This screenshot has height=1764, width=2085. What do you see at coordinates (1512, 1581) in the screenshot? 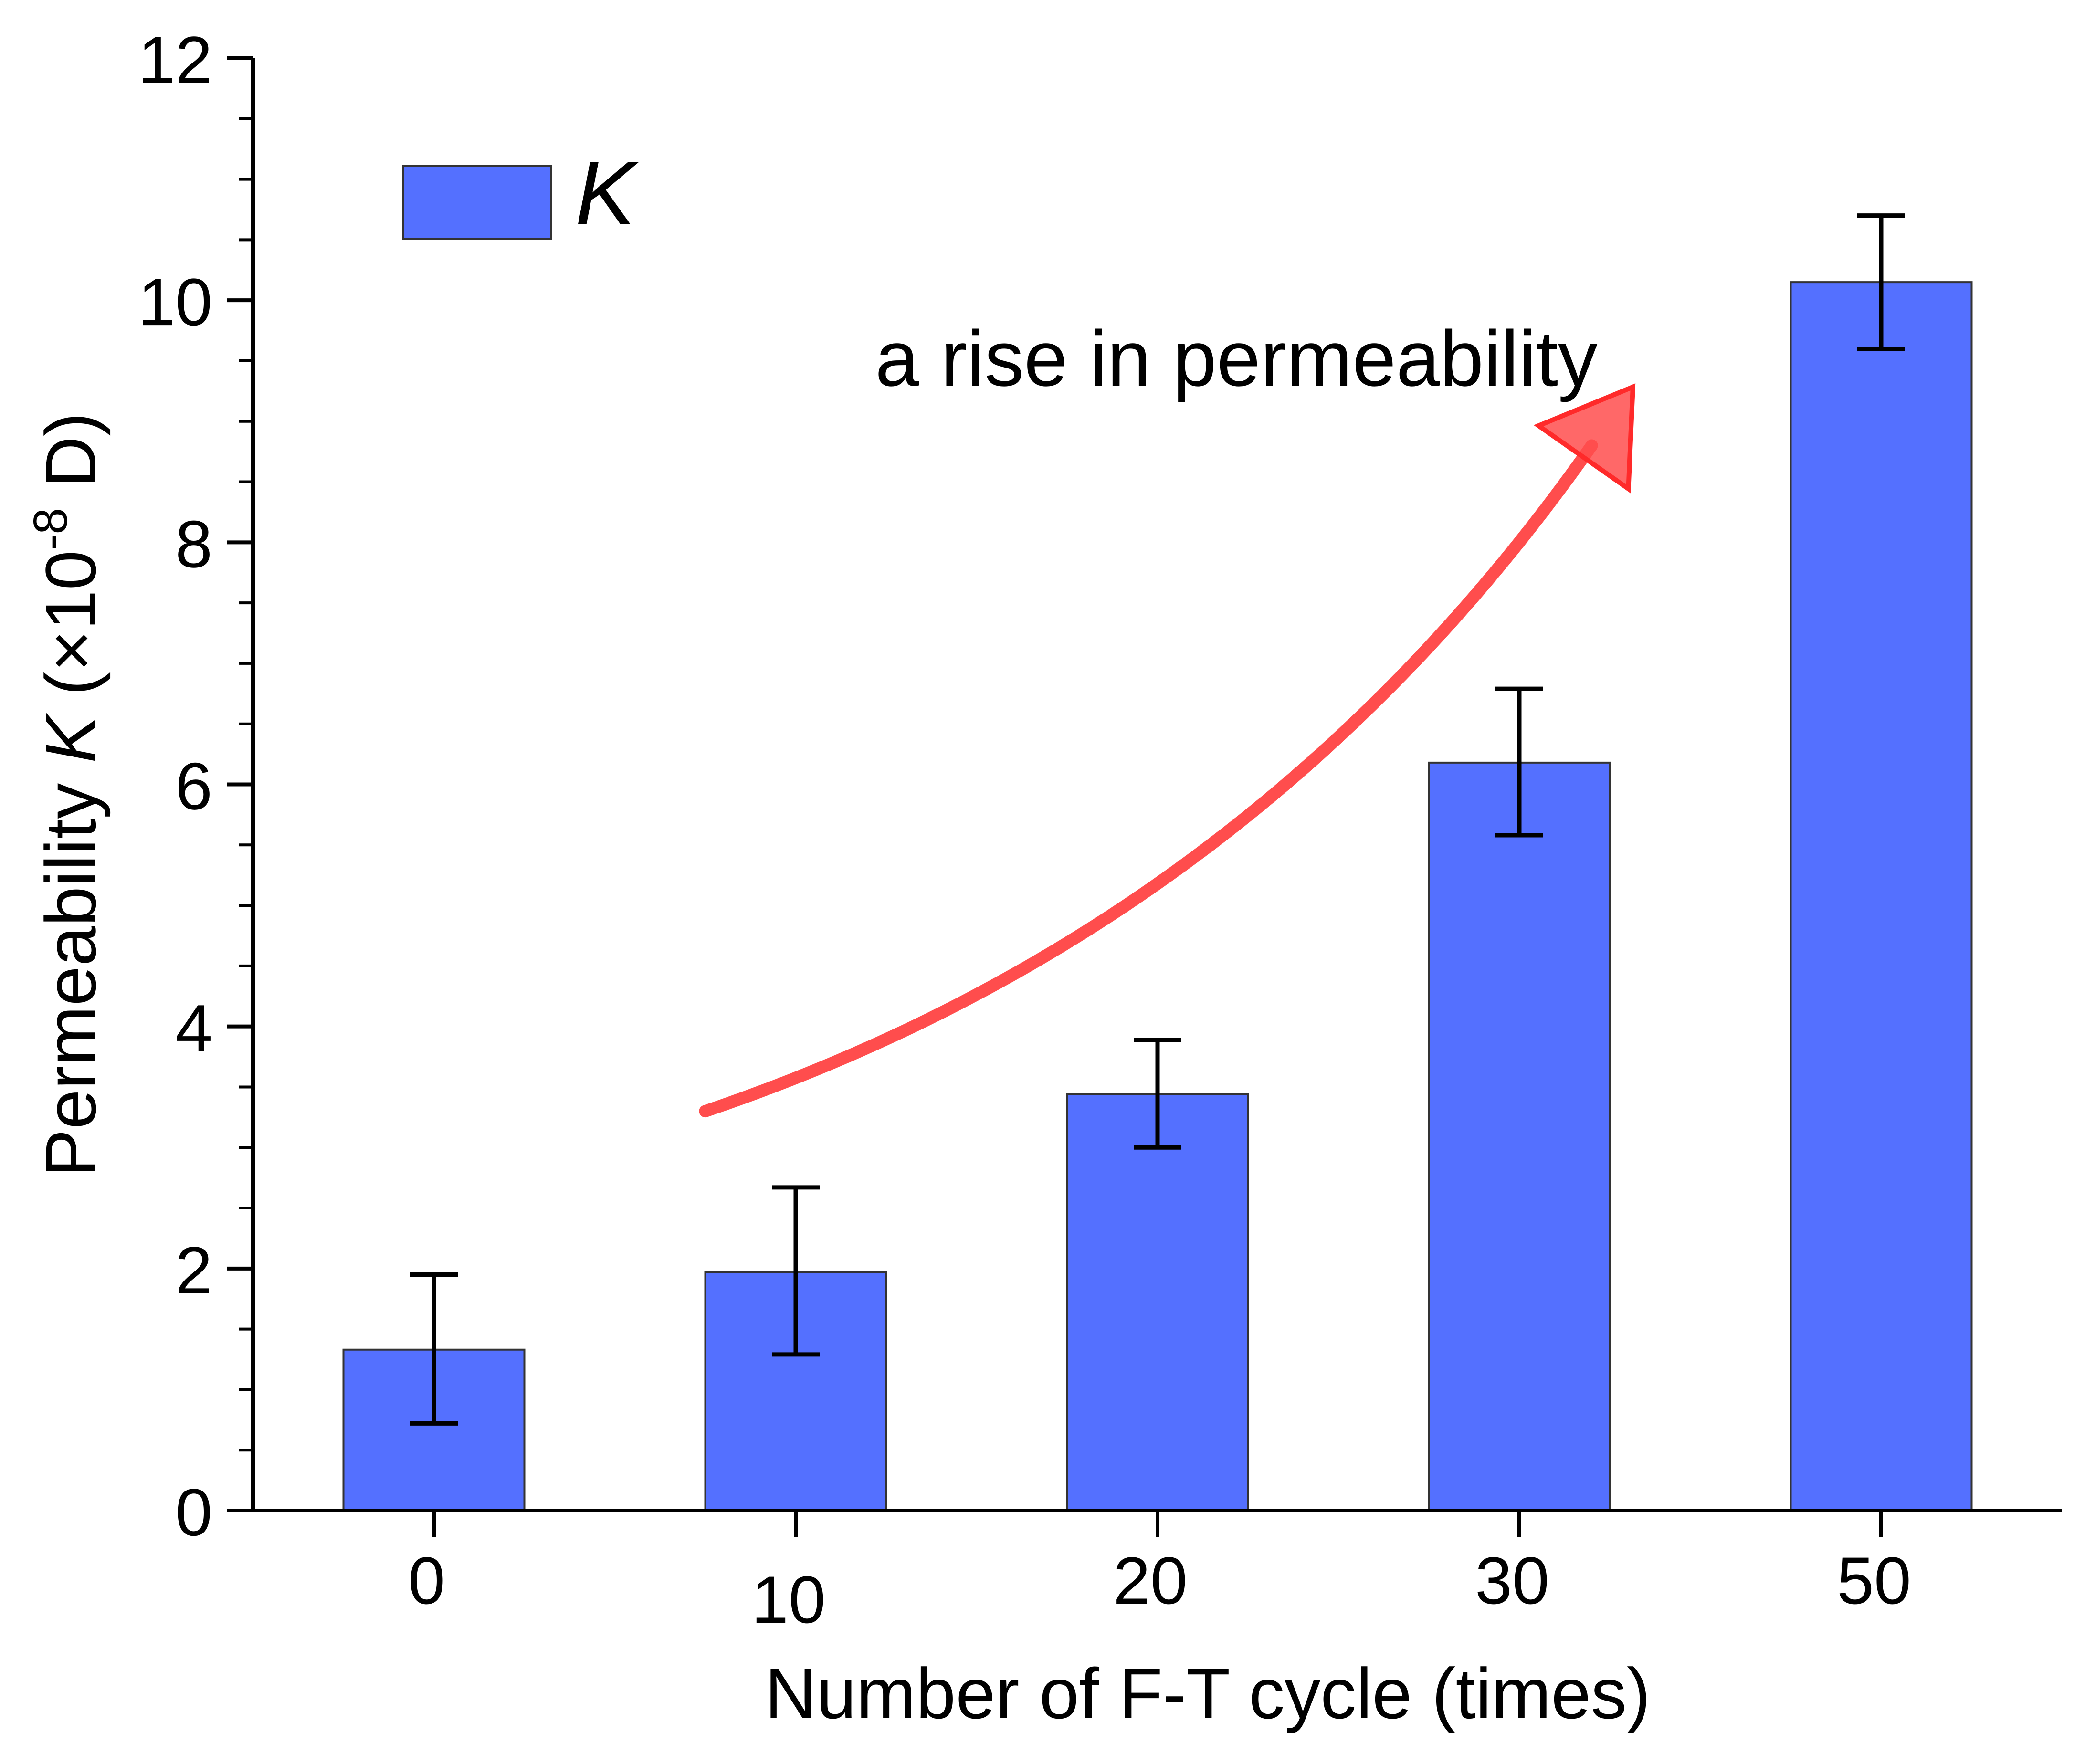
I see `x-tick-label-30: 30` at bounding box center [1512, 1581].